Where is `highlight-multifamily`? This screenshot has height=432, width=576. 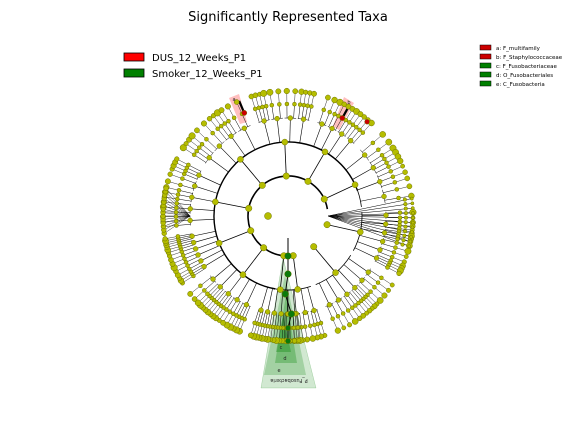 highlight-multifamily is located at coordinates (238, 109).